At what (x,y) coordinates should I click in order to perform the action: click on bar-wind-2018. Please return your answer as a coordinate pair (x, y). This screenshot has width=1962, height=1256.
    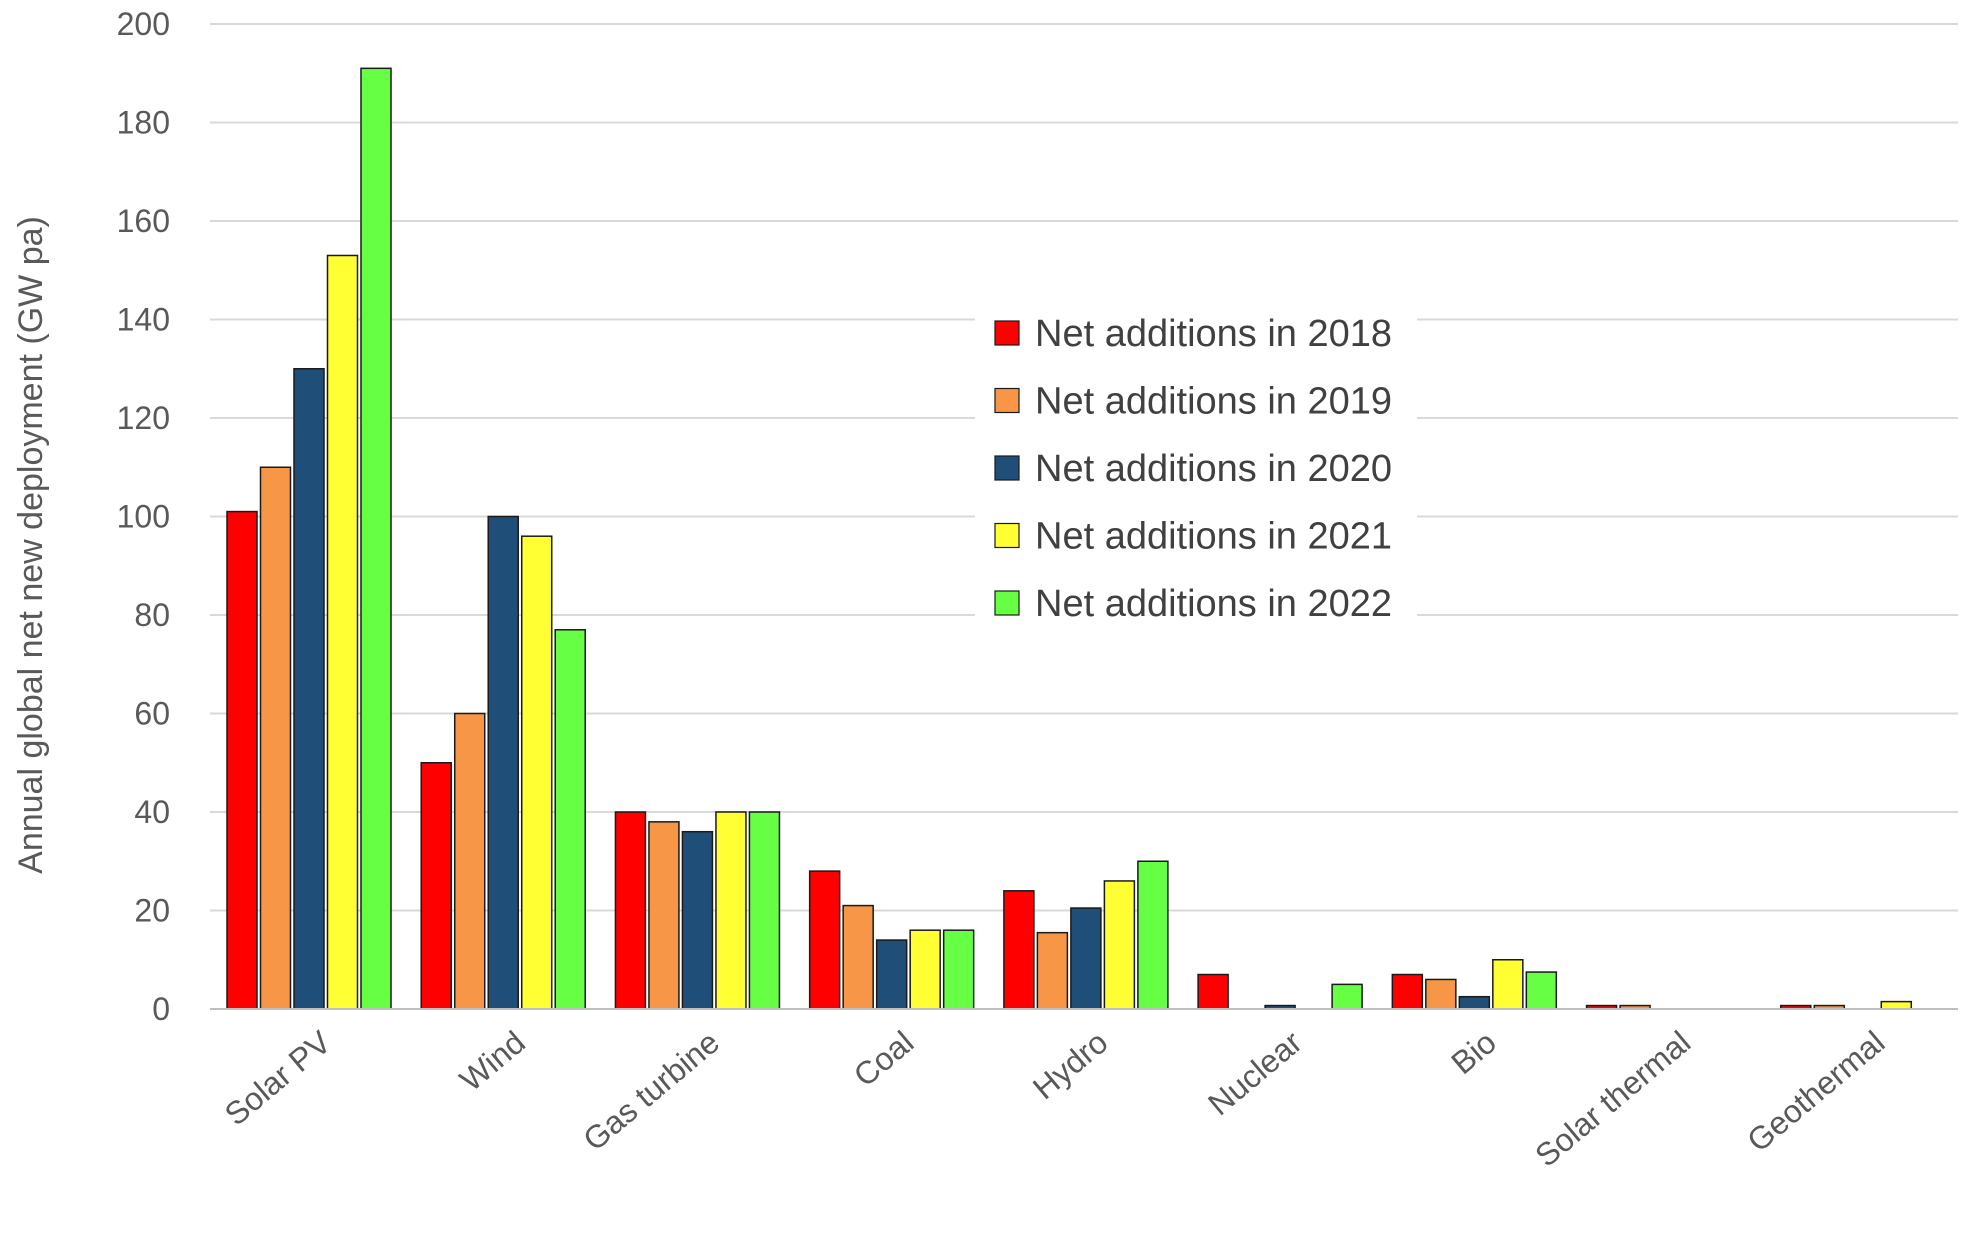
    Looking at the image, I should click on (436, 886).